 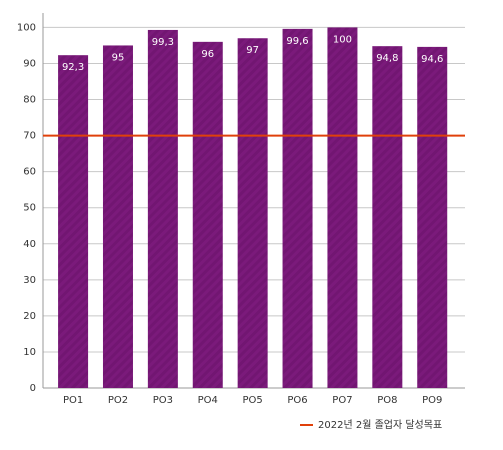 I want to click on value-label: 97, so click(x=252, y=50).